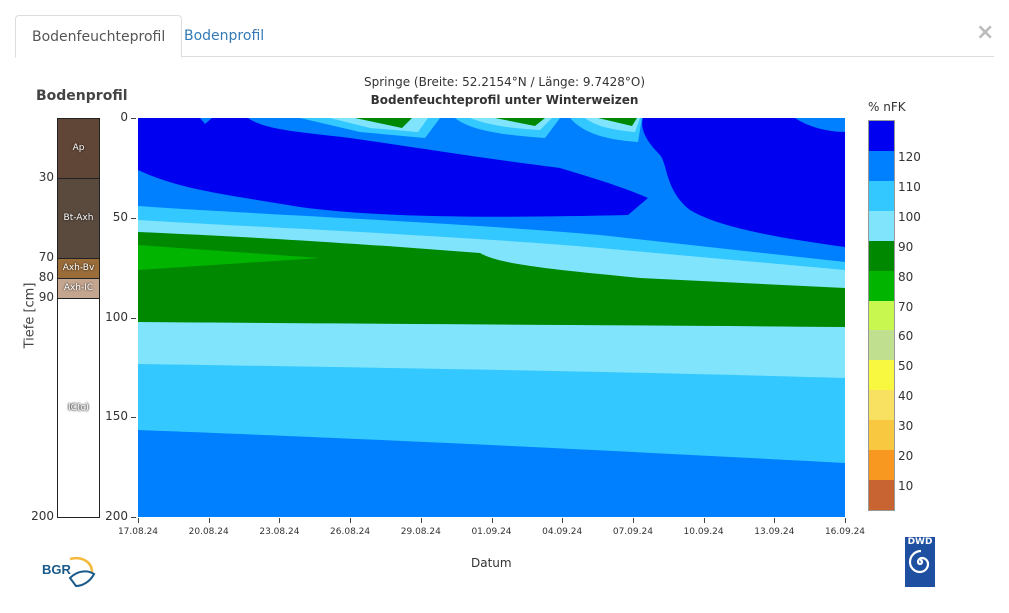 Image resolution: width=1009 pixels, height=613 pixels. I want to click on colorbar-label: 110, so click(909, 186).